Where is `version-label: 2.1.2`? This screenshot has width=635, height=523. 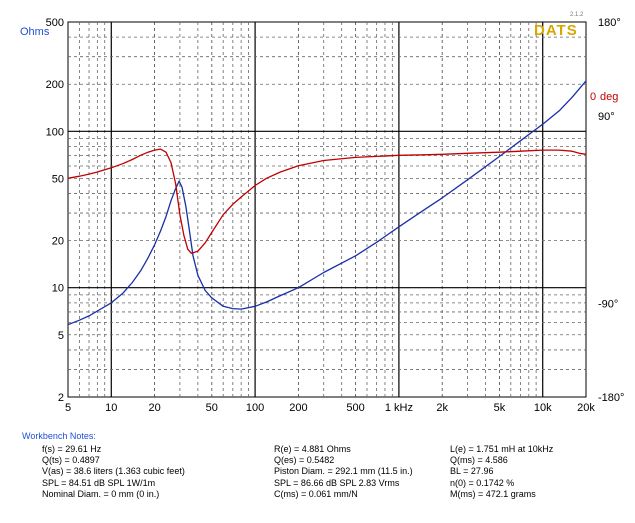
version-label: 2.1.2 is located at coordinates (577, 15).